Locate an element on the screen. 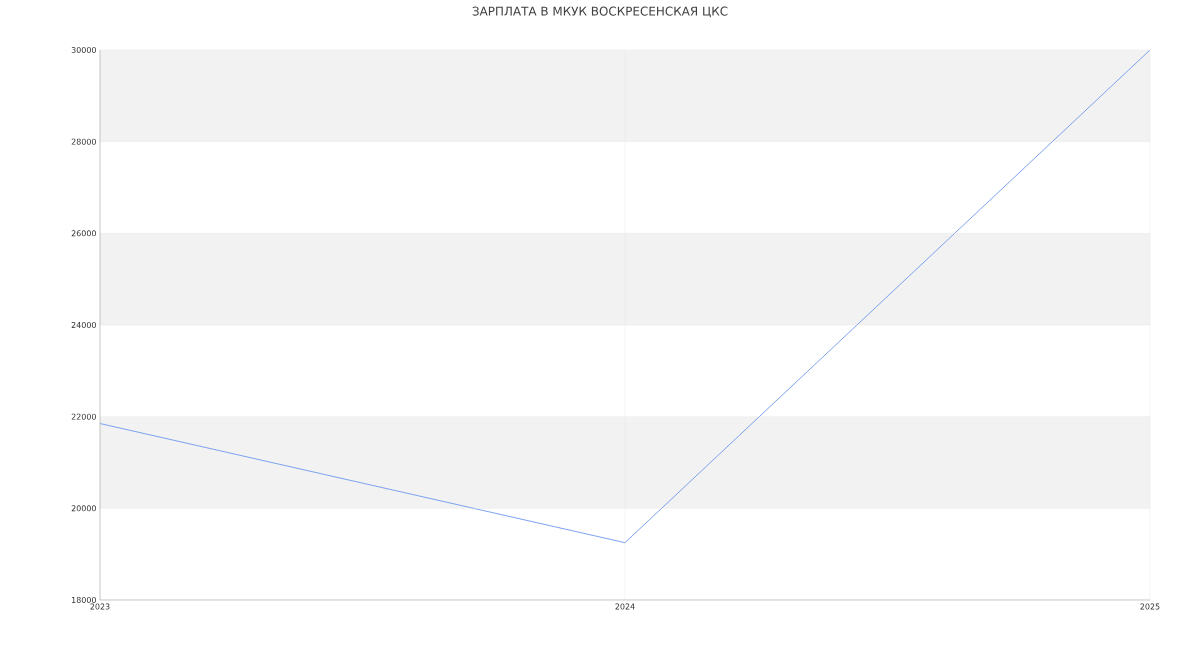 This screenshot has height=650, width=1200. chart-title: ЗАРПЛАТА В МКУК ВОСКРЕСЕНСКАЯ ЦКС is located at coordinates (600, 12).